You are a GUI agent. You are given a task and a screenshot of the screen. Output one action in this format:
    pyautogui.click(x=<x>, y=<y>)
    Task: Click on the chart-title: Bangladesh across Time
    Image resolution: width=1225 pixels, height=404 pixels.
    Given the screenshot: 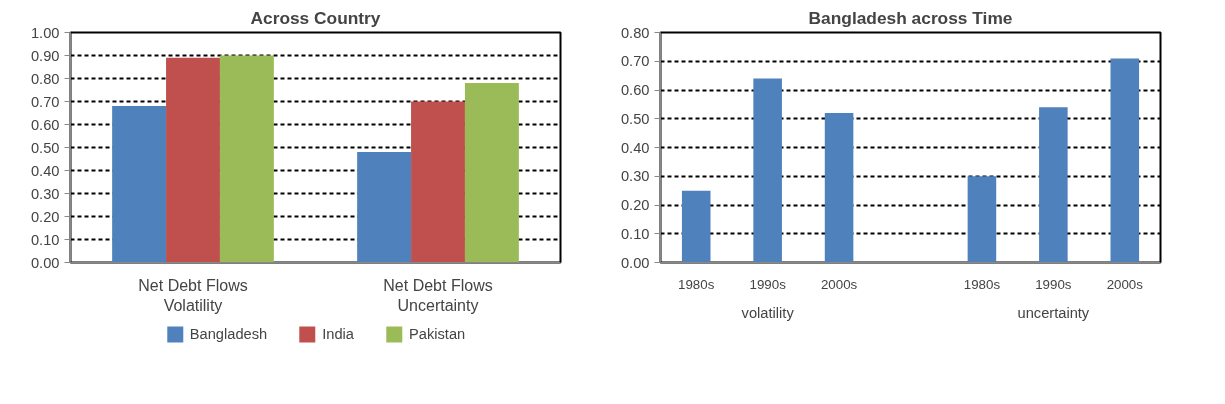 What is the action you would take?
    pyautogui.click(x=910, y=17)
    